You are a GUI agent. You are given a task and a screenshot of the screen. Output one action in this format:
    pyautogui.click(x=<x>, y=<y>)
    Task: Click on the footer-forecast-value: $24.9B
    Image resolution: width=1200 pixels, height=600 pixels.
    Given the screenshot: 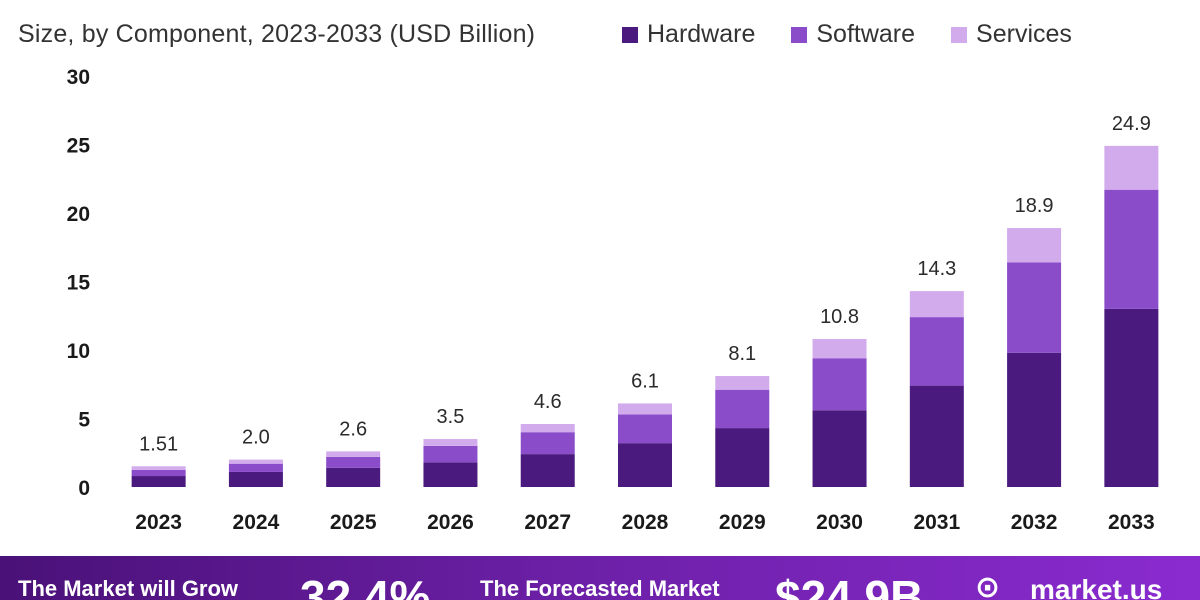 What is the action you would take?
    pyautogui.click(x=849, y=585)
    